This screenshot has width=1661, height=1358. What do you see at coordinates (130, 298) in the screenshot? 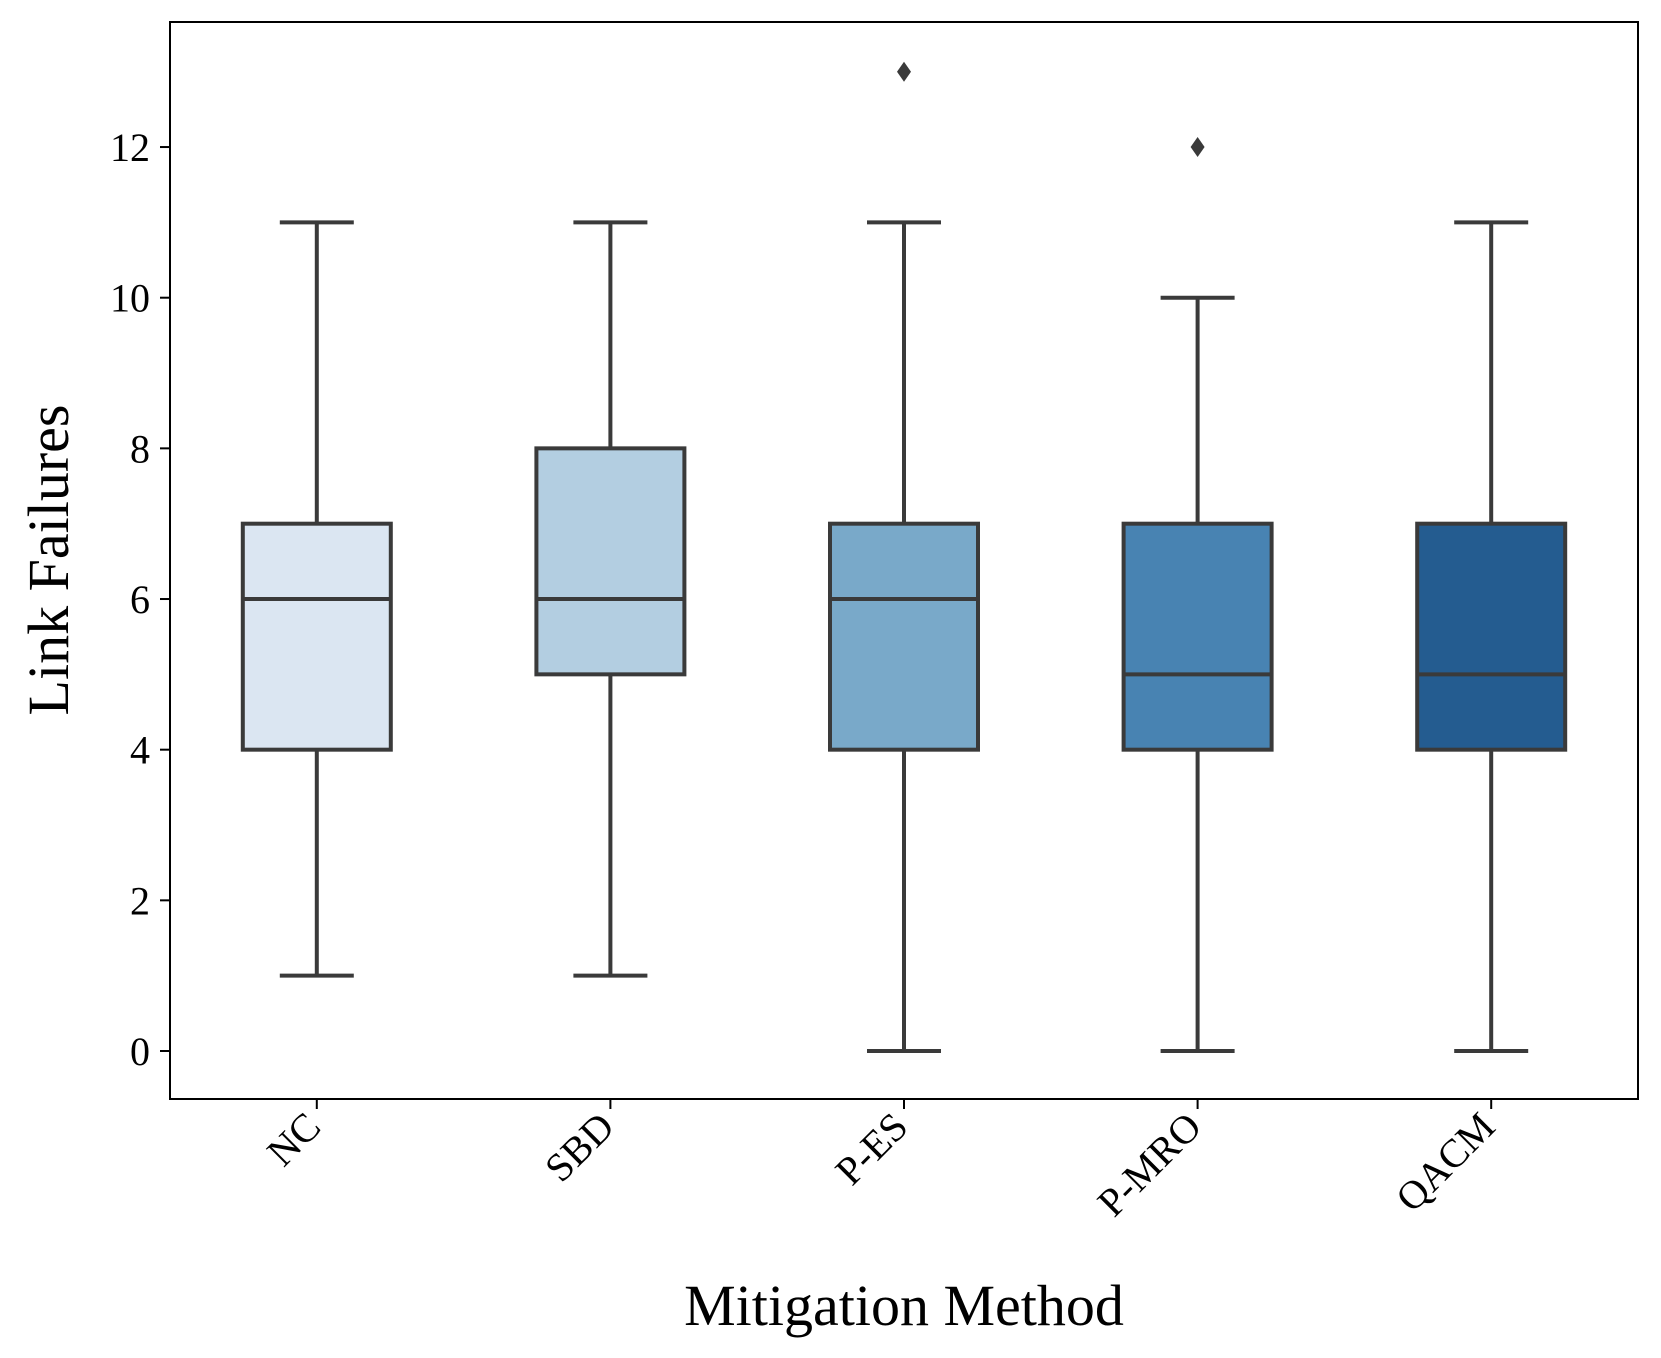
I see `y-tick-label: 10` at bounding box center [130, 298].